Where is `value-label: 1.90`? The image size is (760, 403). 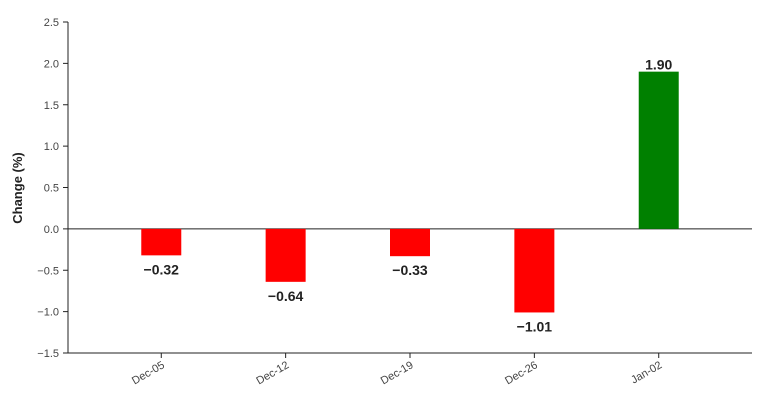
value-label: 1.90 is located at coordinates (658, 65).